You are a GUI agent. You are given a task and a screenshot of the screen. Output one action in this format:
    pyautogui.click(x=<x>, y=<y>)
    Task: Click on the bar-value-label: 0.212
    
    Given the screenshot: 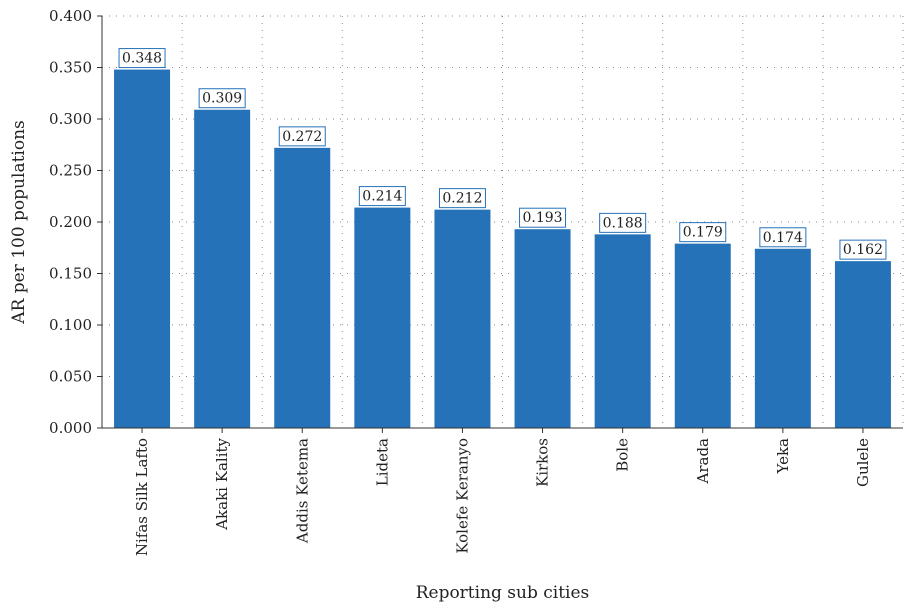 What is the action you would take?
    pyautogui.click(x=462, y=199)
    